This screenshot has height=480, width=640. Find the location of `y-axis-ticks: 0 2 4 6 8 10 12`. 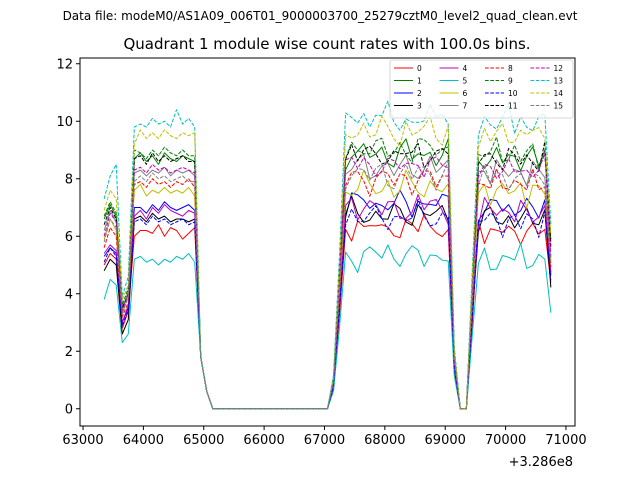

y-axis-ticks: 0 2 4 6 8 10 12 is located at coordinates (68, 237).